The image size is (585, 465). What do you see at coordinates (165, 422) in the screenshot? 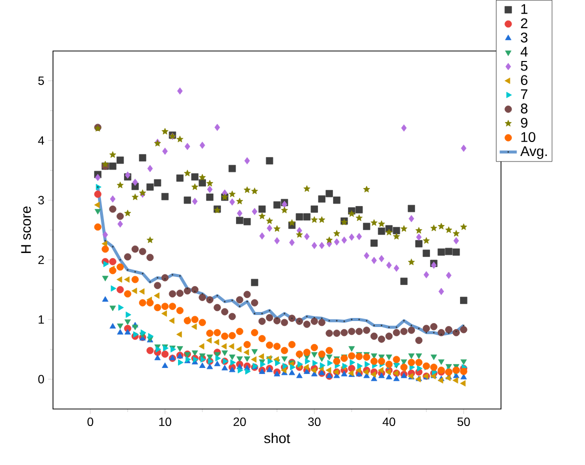
I see `x-tick-label: 10` at bounding box center [165, 422].